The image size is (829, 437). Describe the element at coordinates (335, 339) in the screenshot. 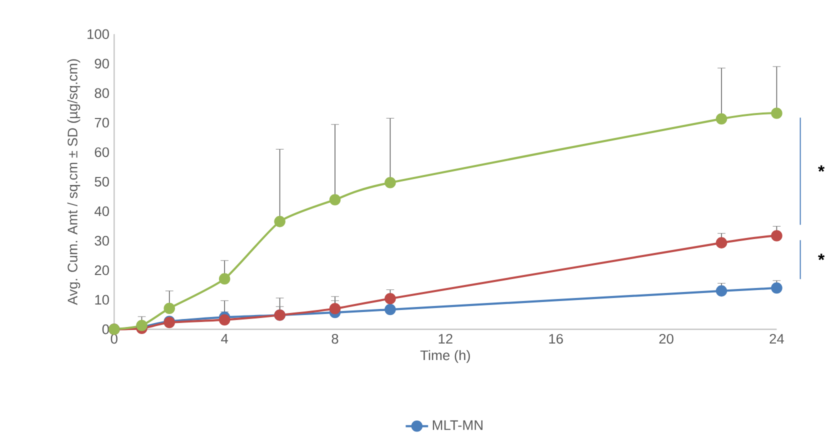

I see `x-tick-label: 8` at that location.